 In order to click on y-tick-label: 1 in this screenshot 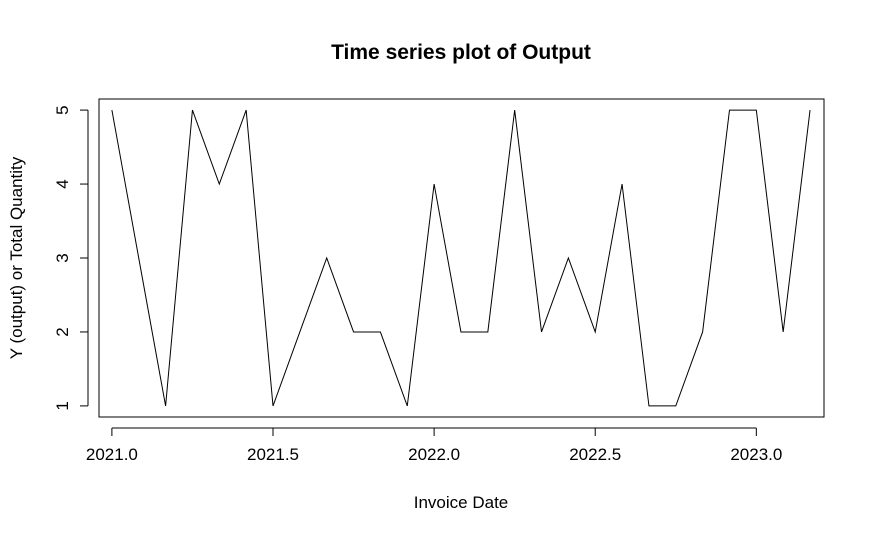, I will do `click(62, 405)`.